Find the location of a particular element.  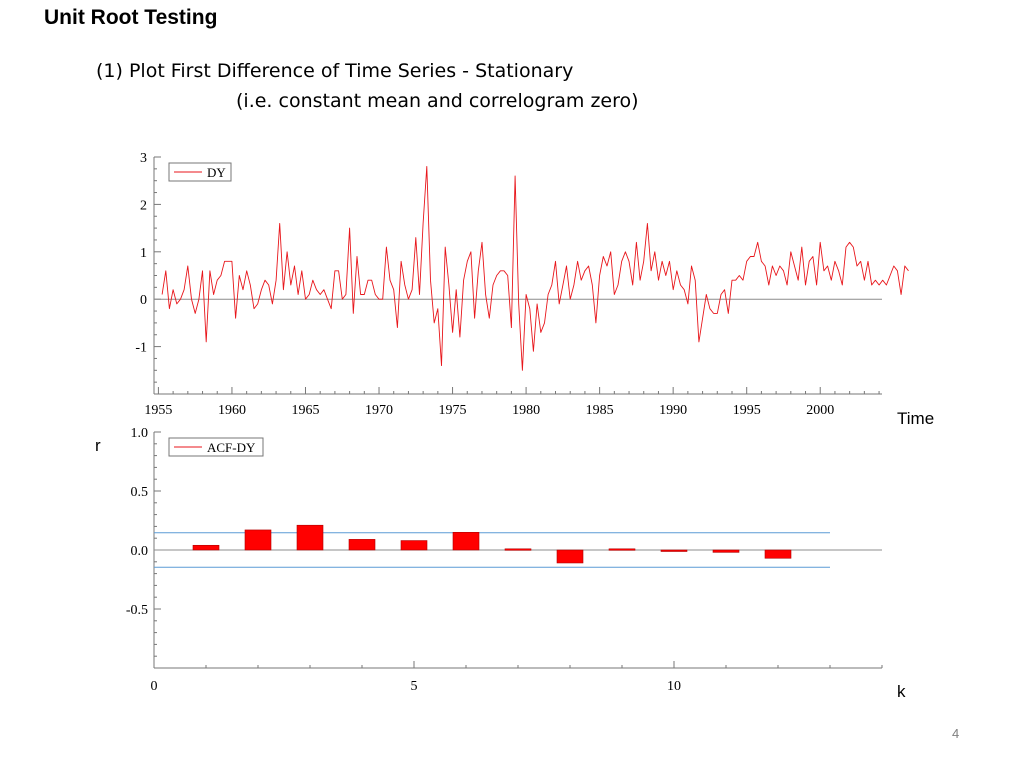

ts-y-tick-label: 3 is located at coordinates (143, 158).